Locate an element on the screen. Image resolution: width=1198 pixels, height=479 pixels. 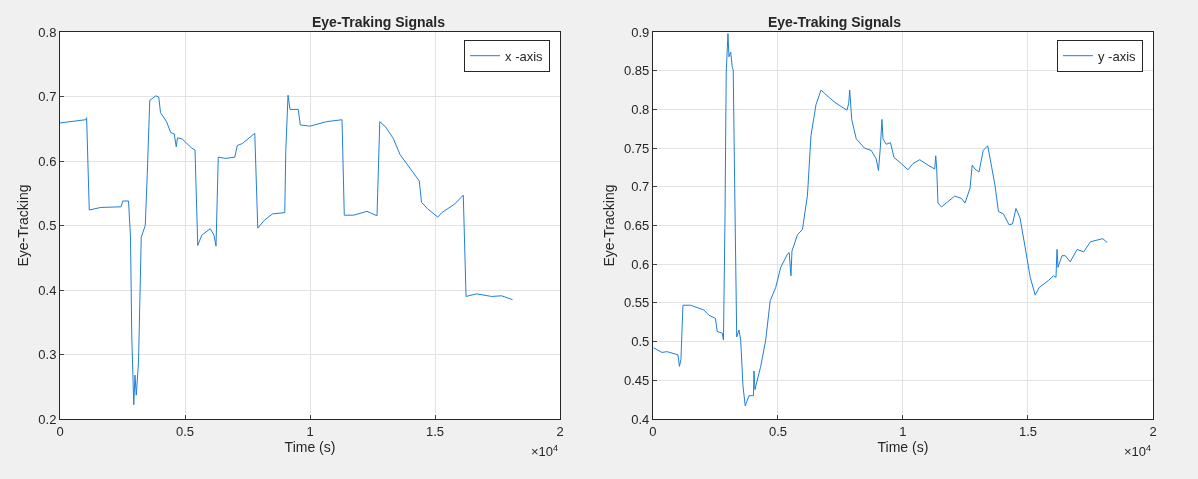
y-tick-label: 0.85 is located at coordinates (637, 71).